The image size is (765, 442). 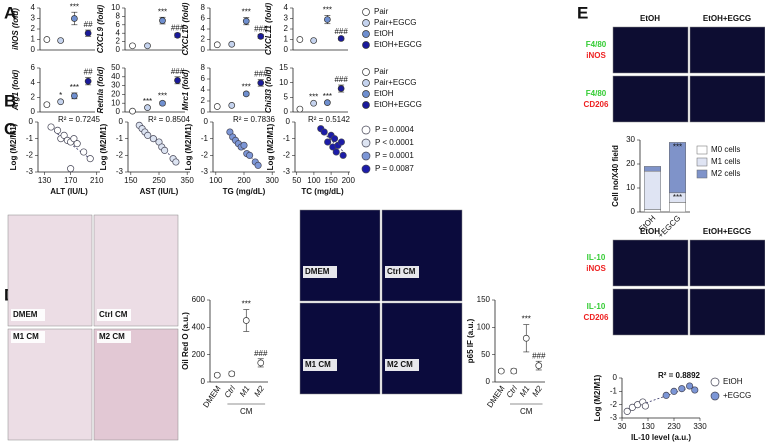 What do you see at coordinates (273, 180) in the screenshot?
I see `x-tick-label: 300` at bounding box center [273, 180].